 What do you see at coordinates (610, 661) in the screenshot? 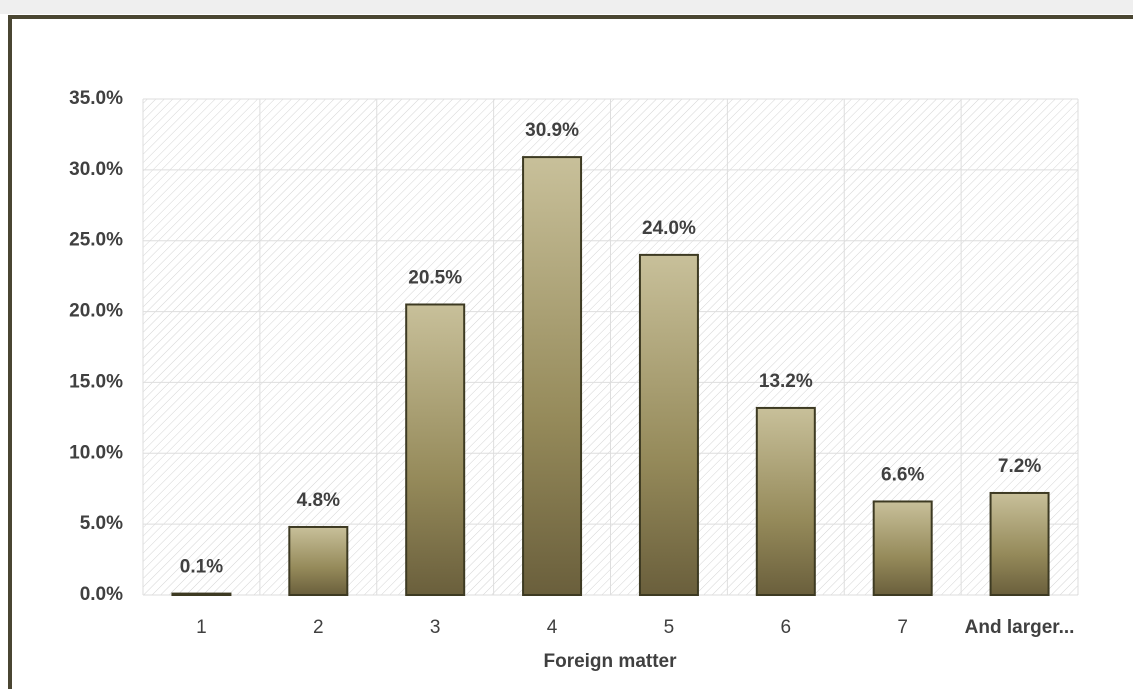
I see `x-axis-title: Foreign matter` at bounding box center [610, 661].